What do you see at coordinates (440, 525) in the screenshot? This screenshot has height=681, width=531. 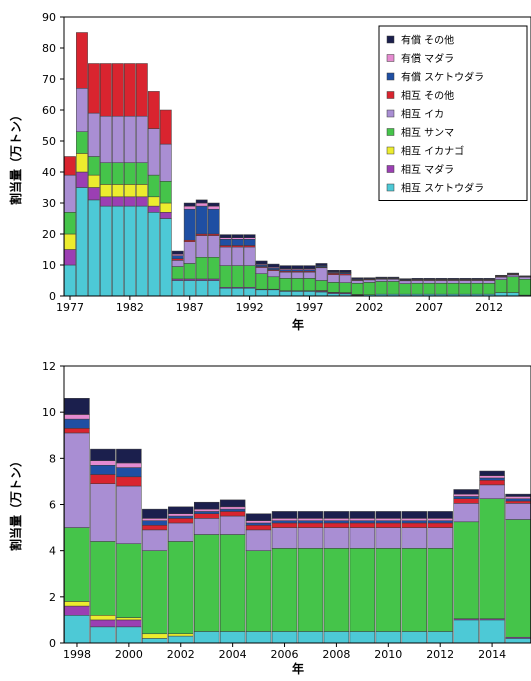 I see `bar-segment-mutual-other-2012` at bounding box center [440, 525].